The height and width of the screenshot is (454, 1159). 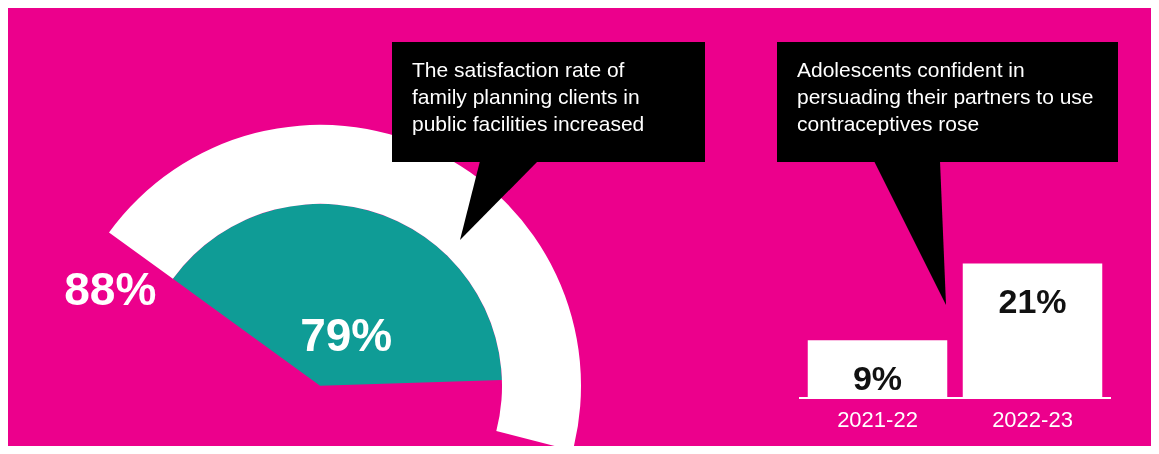 I want to click on data-label: 21%, so click(x=1032, y=300).